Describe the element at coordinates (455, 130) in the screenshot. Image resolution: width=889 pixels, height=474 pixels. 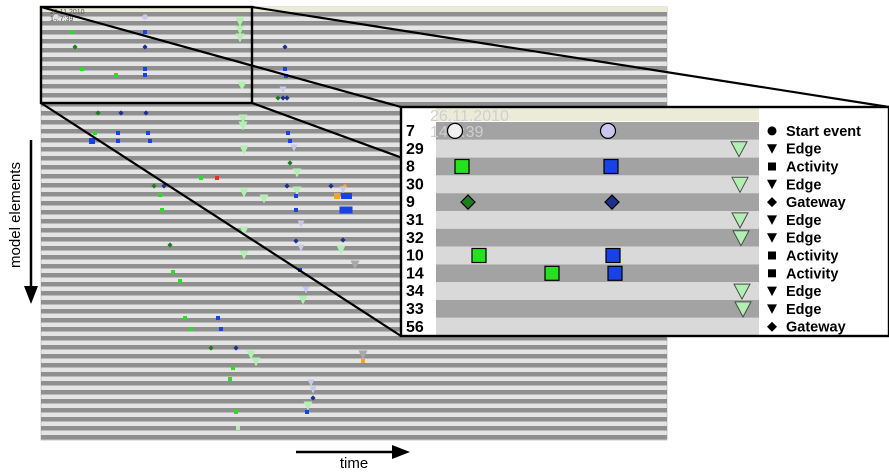
I see `zoom-start-event-mark` at that location.